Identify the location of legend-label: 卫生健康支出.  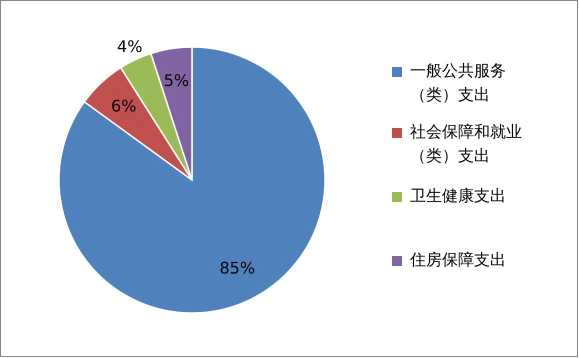
(458, 196).